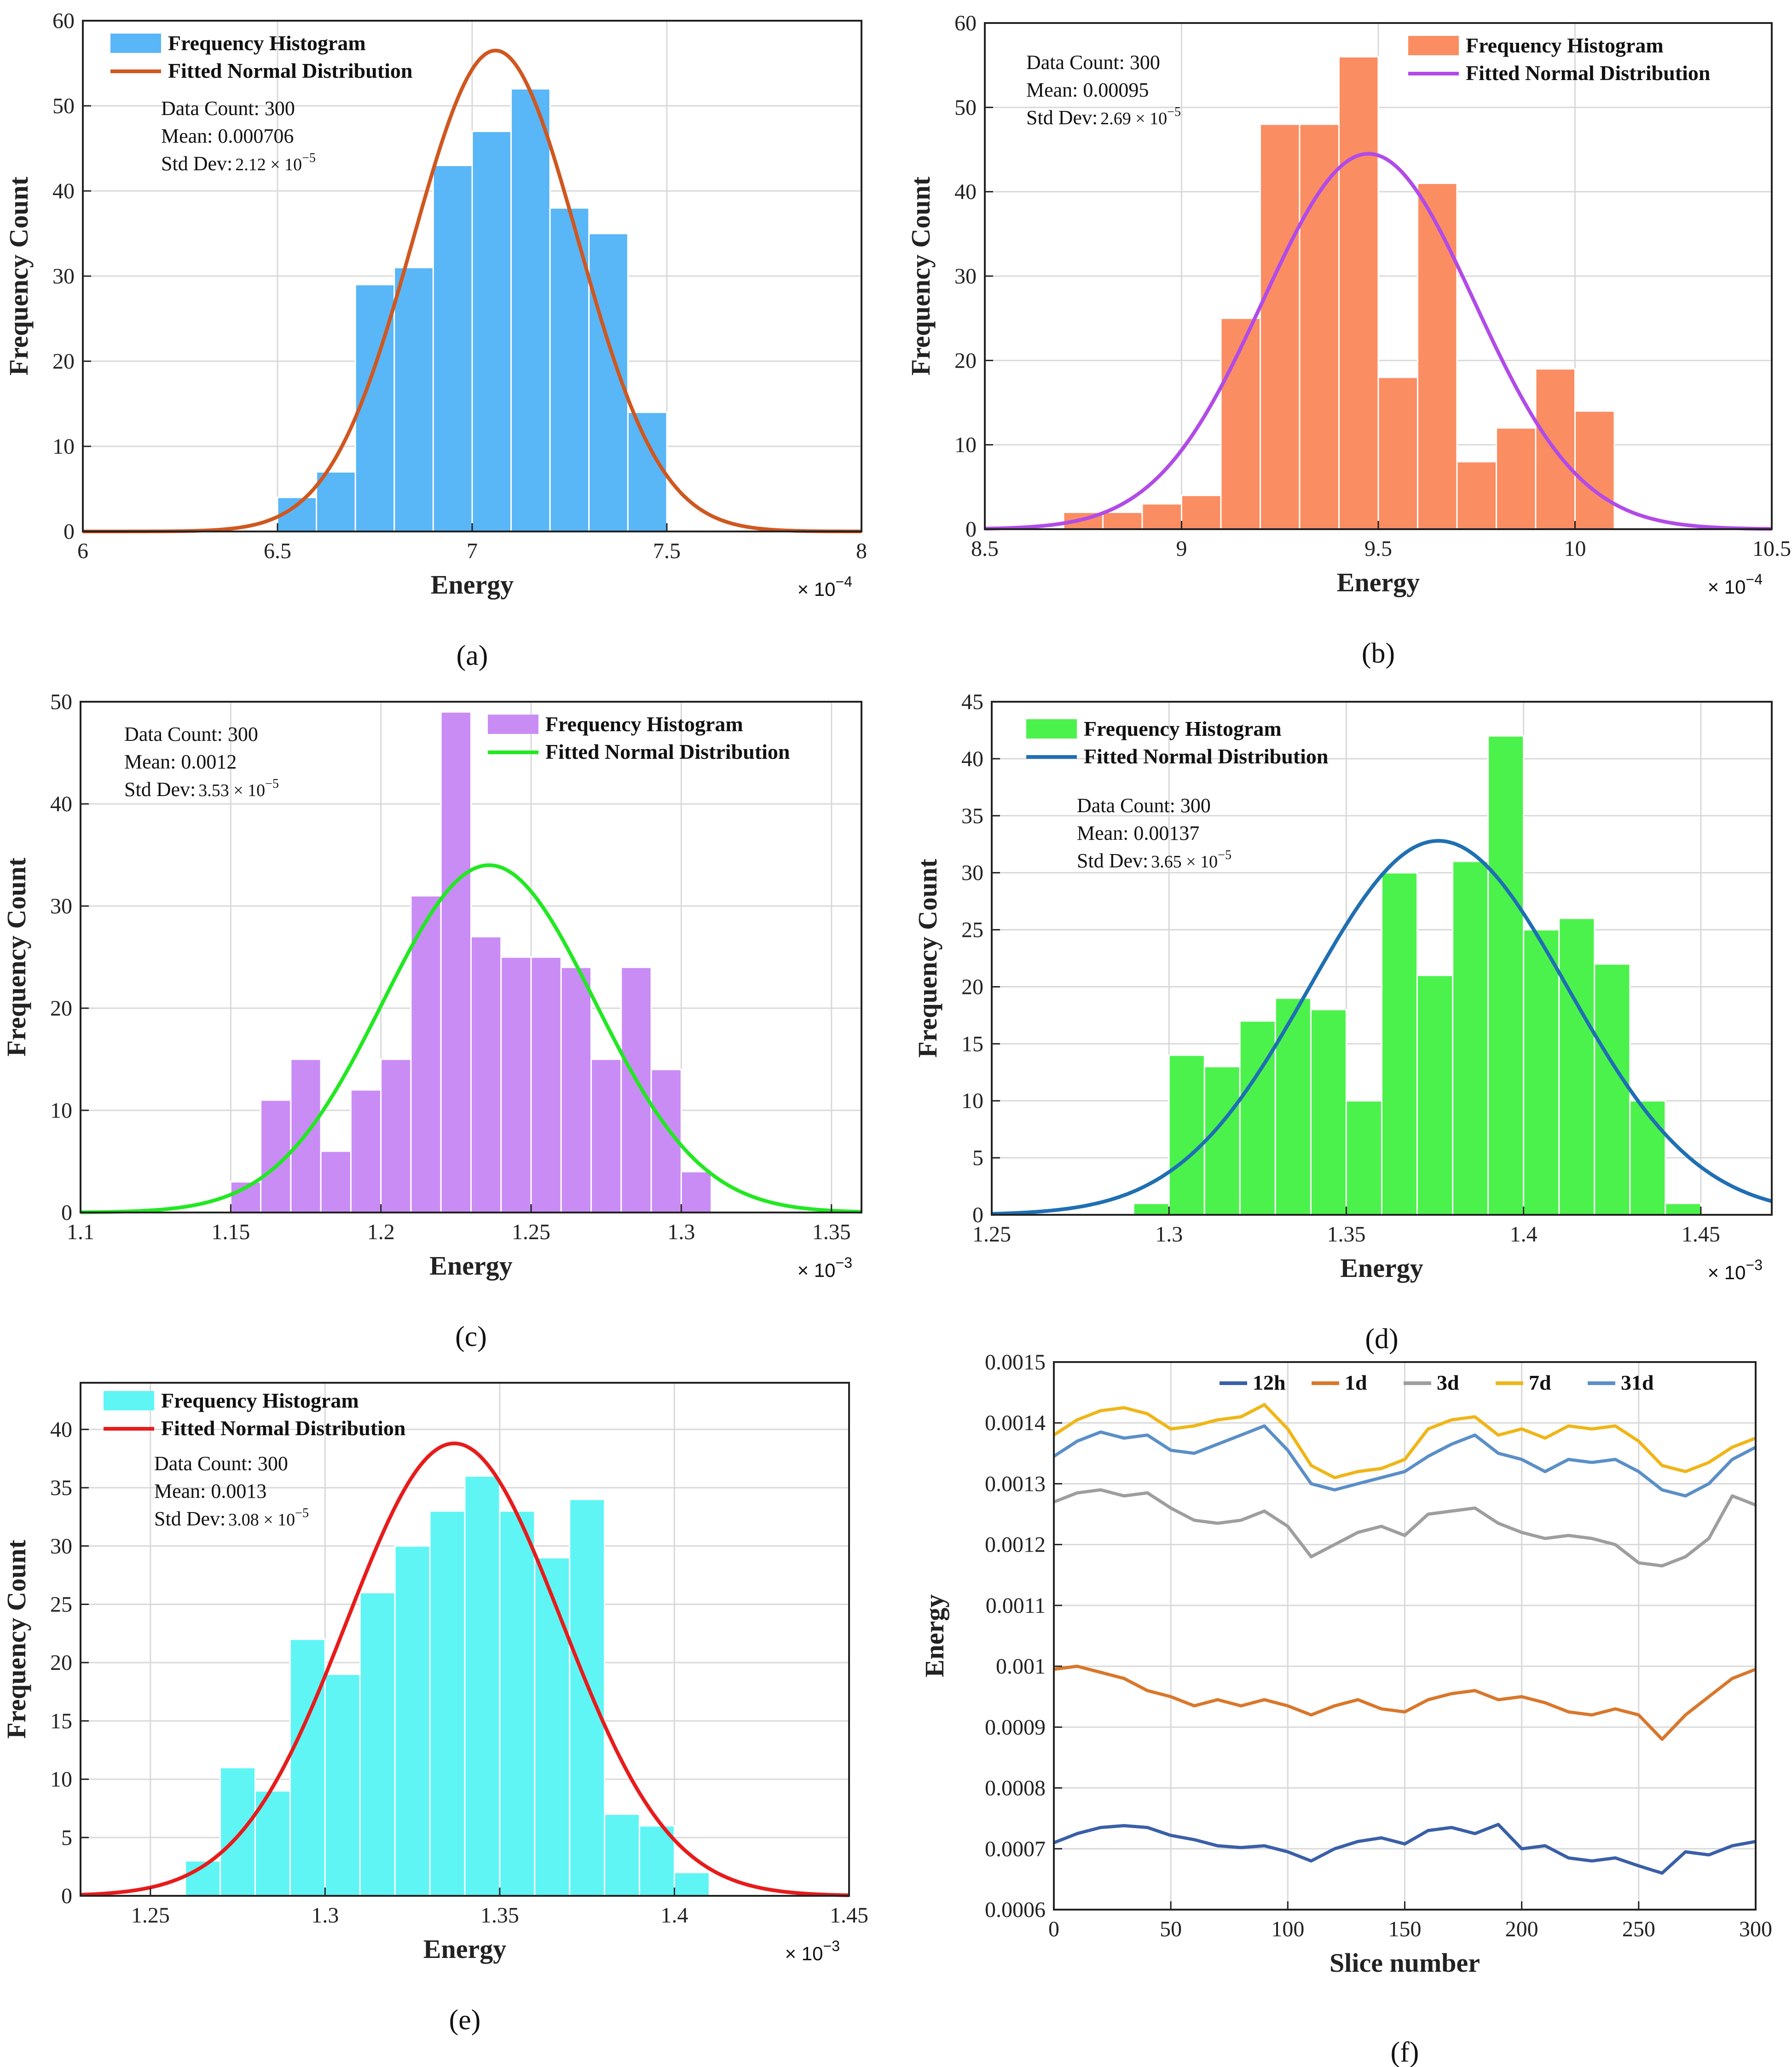 The height and width of the screenshot is (2067, 1792). Describe the element at coordinates (1087, 90) in the screenshot. I see `mean-text: Mean: 0.00095` at that location.